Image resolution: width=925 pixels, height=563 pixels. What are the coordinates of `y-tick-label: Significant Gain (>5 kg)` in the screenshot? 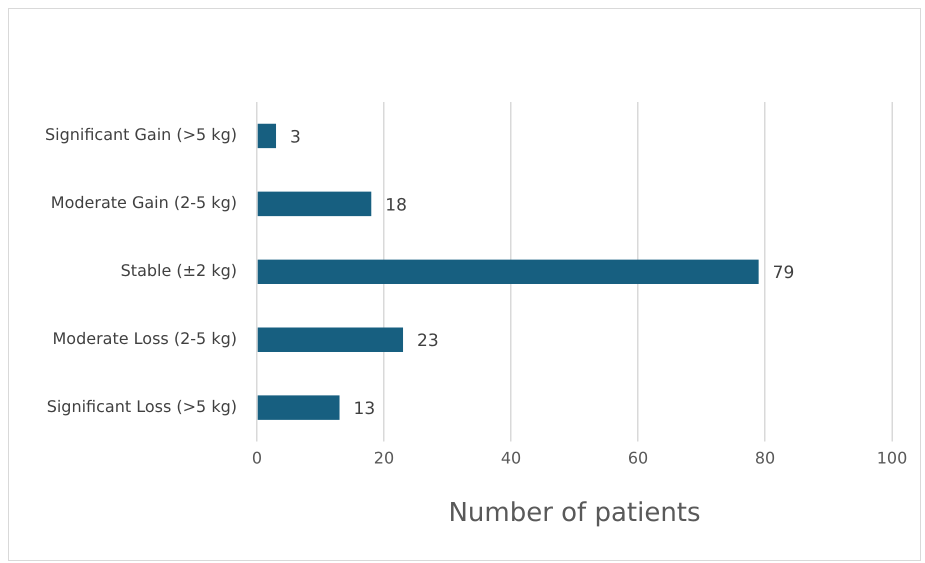 It's located at (140, 134).